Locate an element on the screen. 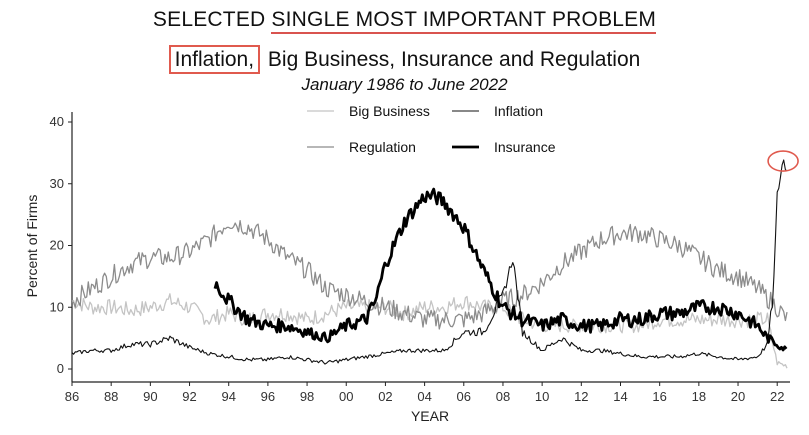 This screenshot has height=435, width=809. x-tick-label: 90 is located at coordinates (150, 396).